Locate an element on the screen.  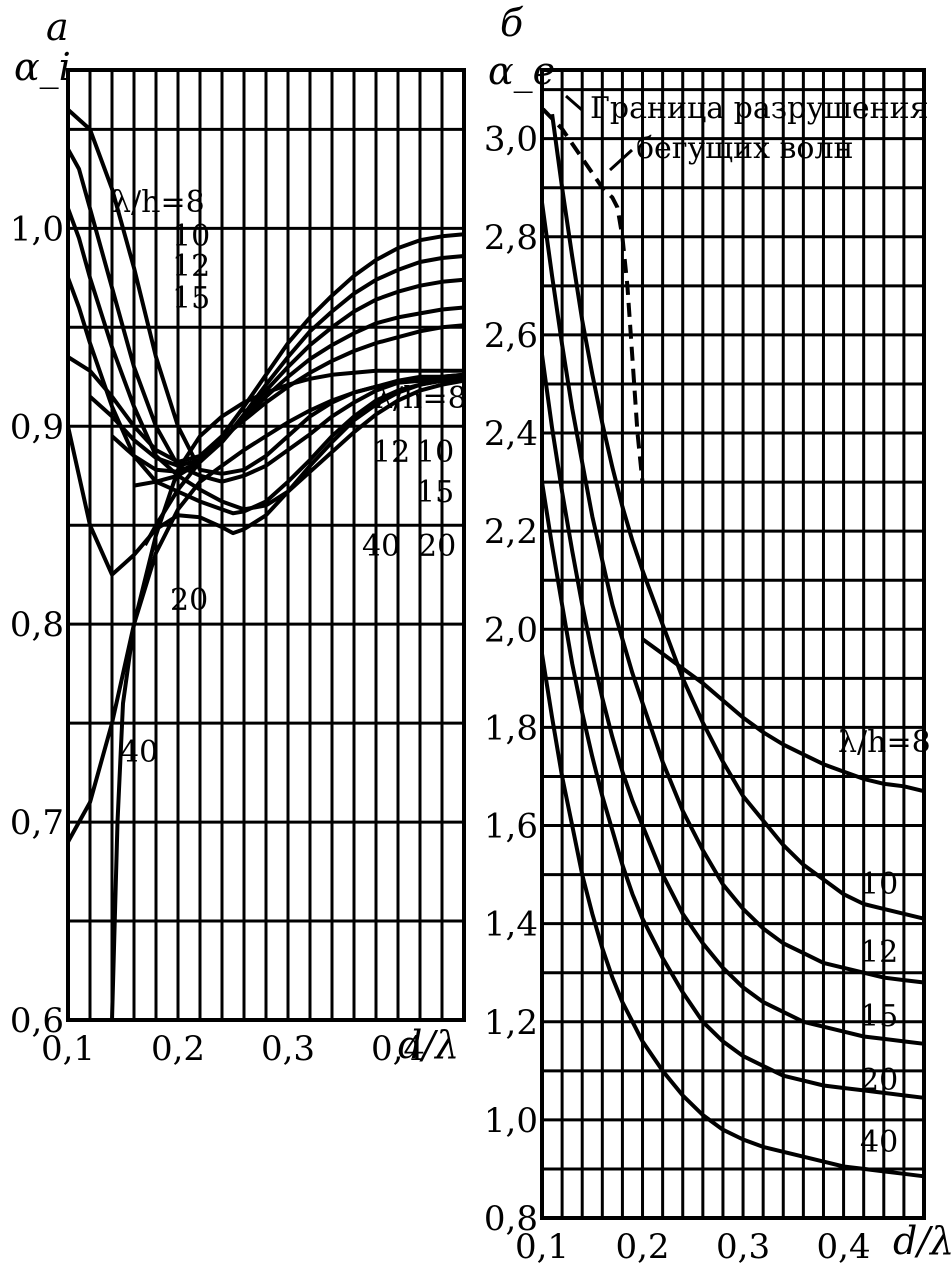
panel-a-falling-curve-label: 20 is located at coordinates (189, 600).